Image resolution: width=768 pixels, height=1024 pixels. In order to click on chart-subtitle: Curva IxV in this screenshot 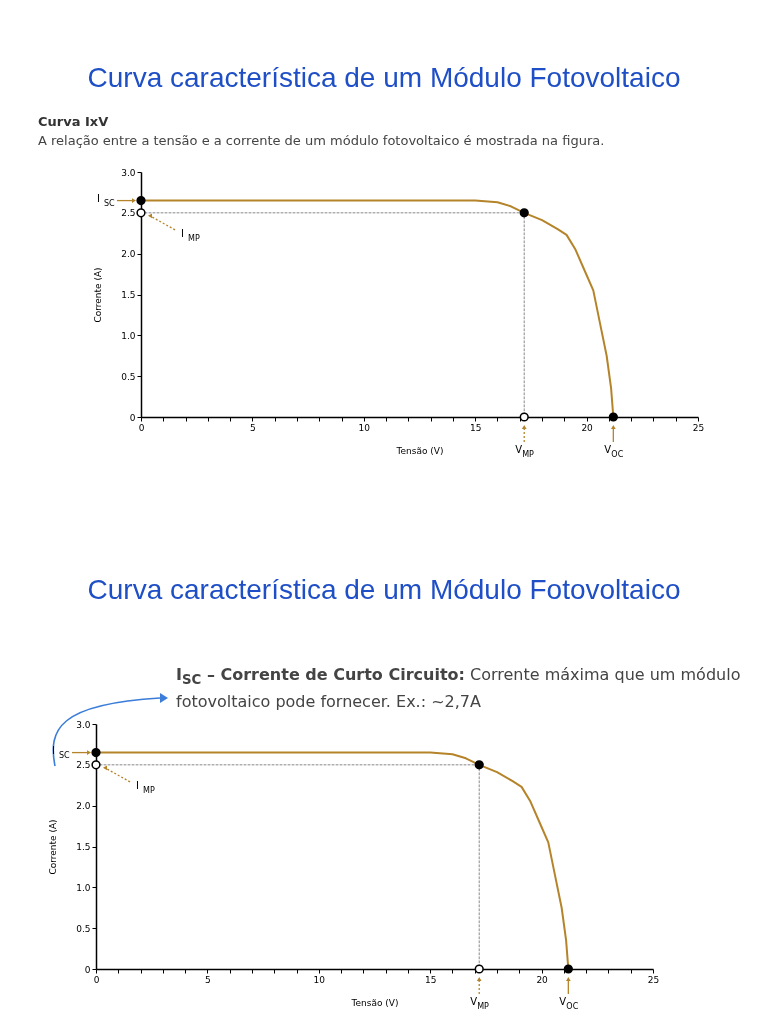, I will do `click(73, 121)`.